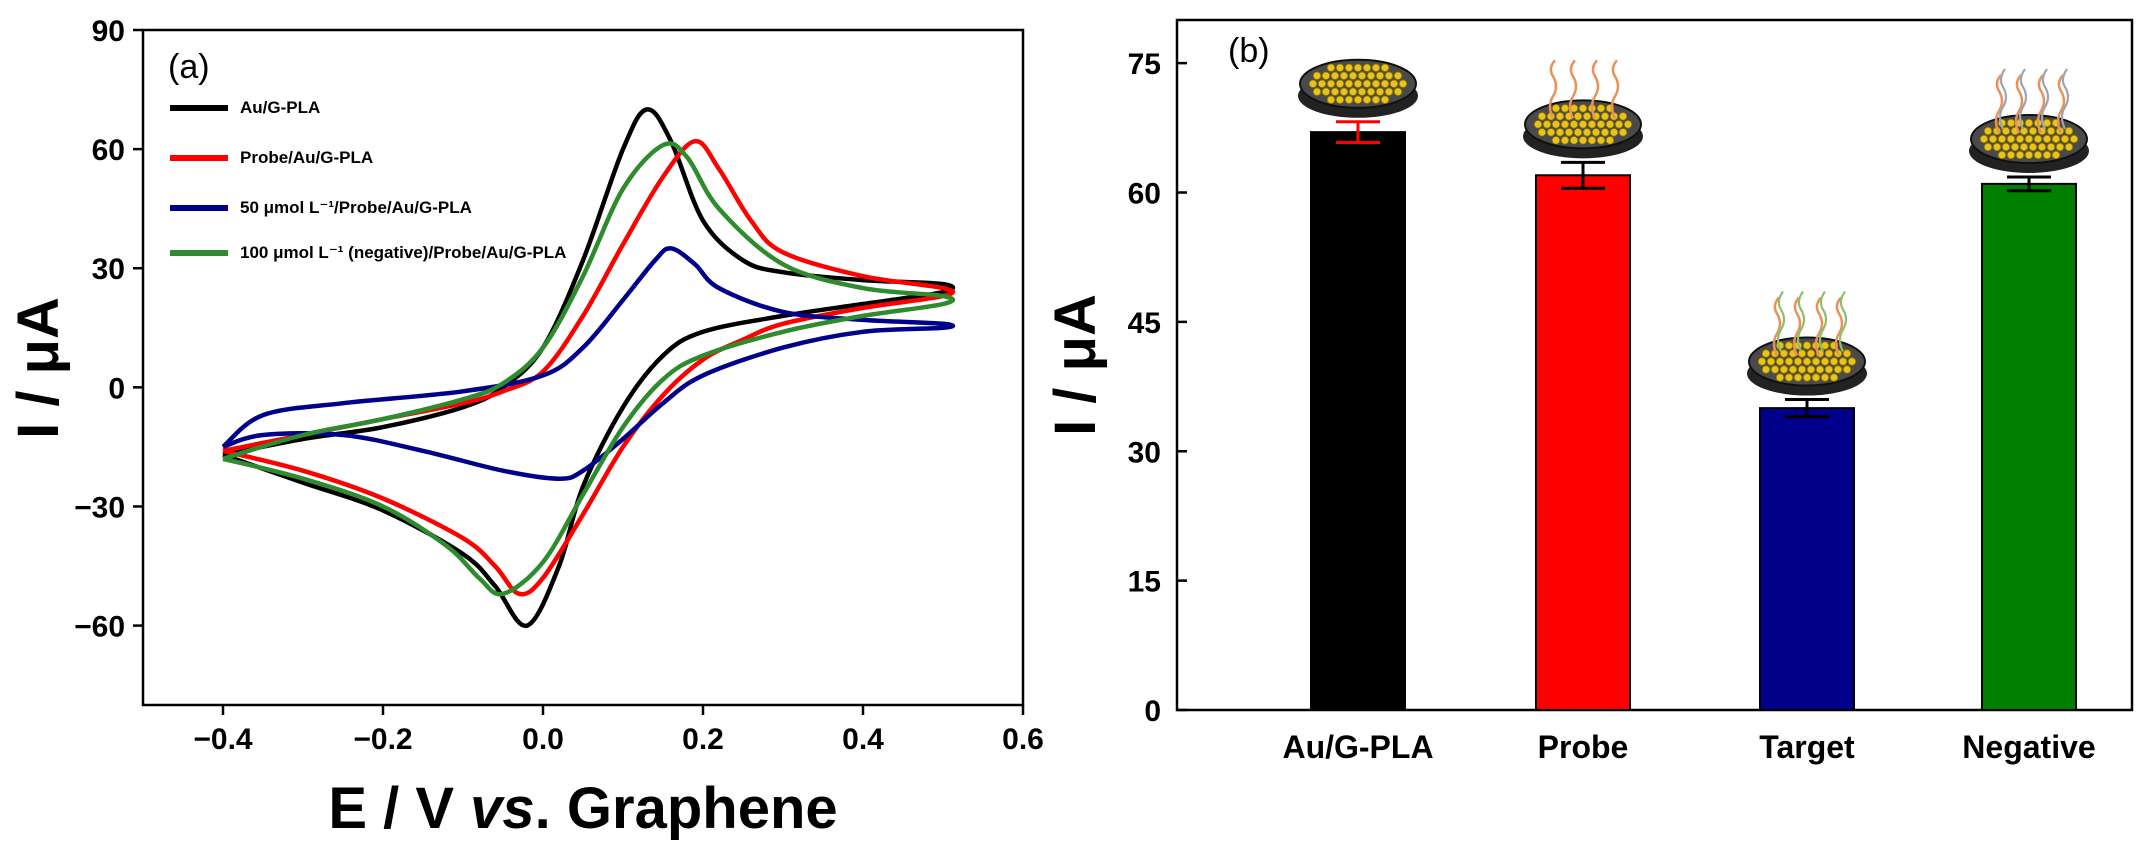 The height and width of the screenshot is (845, 2145). I want to click on y-tick-label: 90, so click(108, 31).